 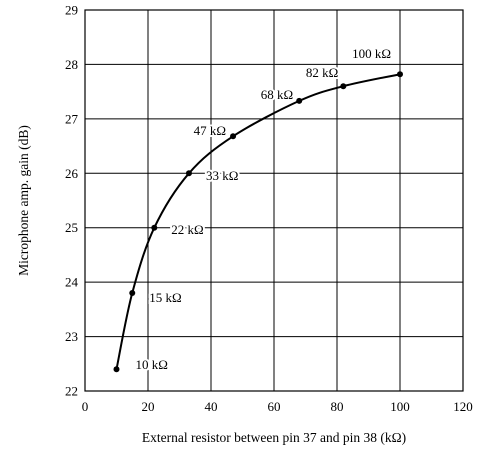 What do you see at coordinates (85, 406) in the screenshot?
I see `x-tick-label-0: 0` at bounding box center [85, 406].